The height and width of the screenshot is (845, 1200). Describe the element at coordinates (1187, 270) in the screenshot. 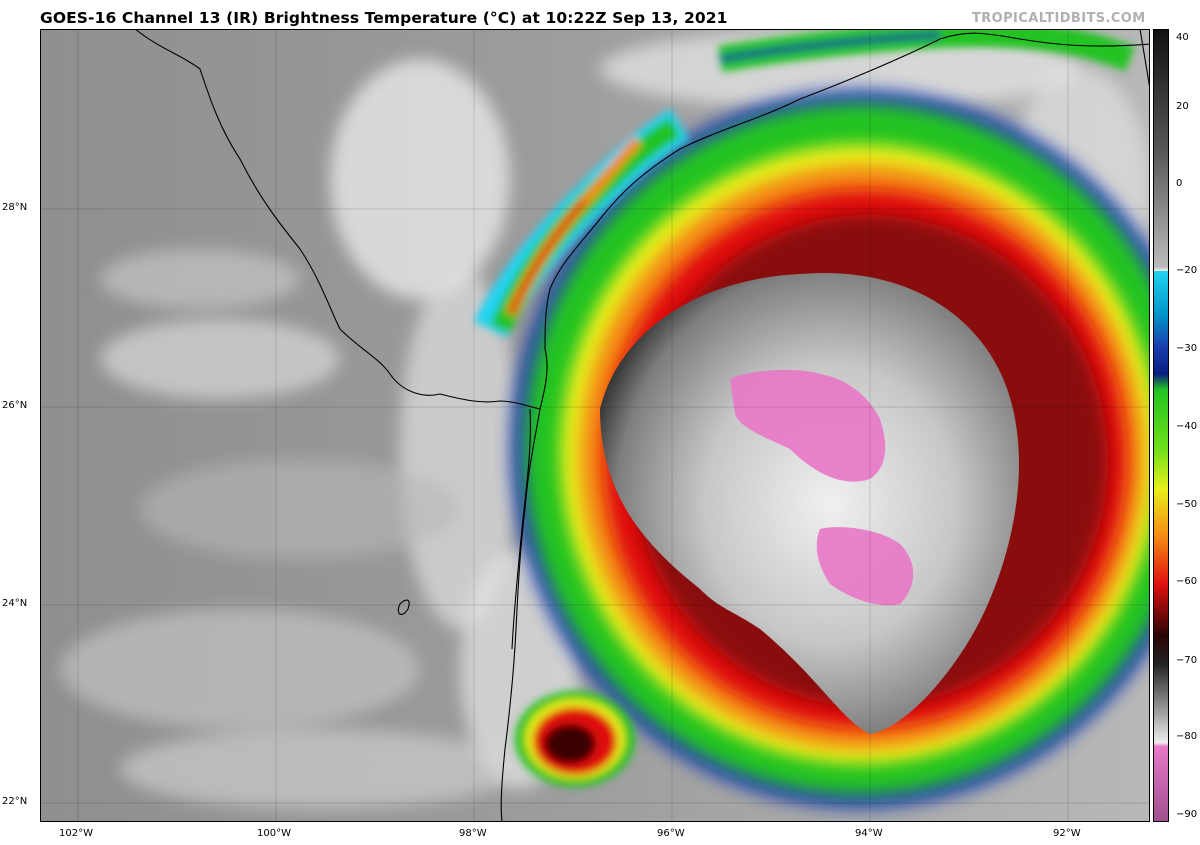

I see `colorbar-tick-label: −20` at that location.